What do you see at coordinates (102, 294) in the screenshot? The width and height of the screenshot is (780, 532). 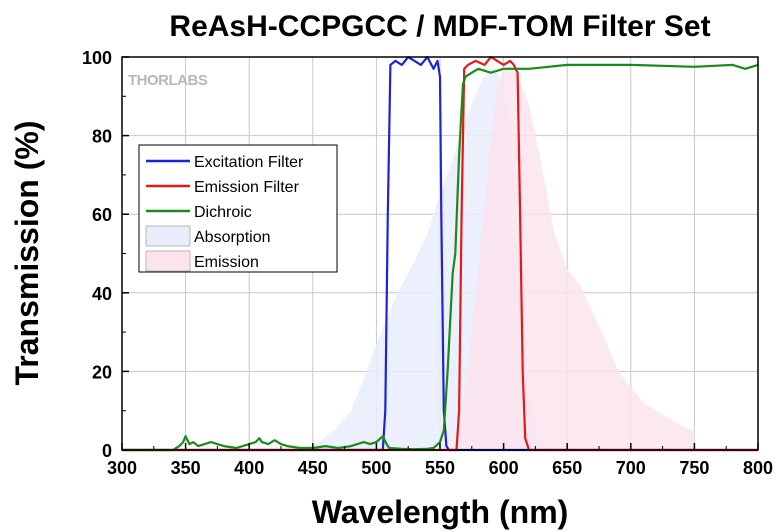 I see `y-tick-label: 40` at bounding box center [102, 294].